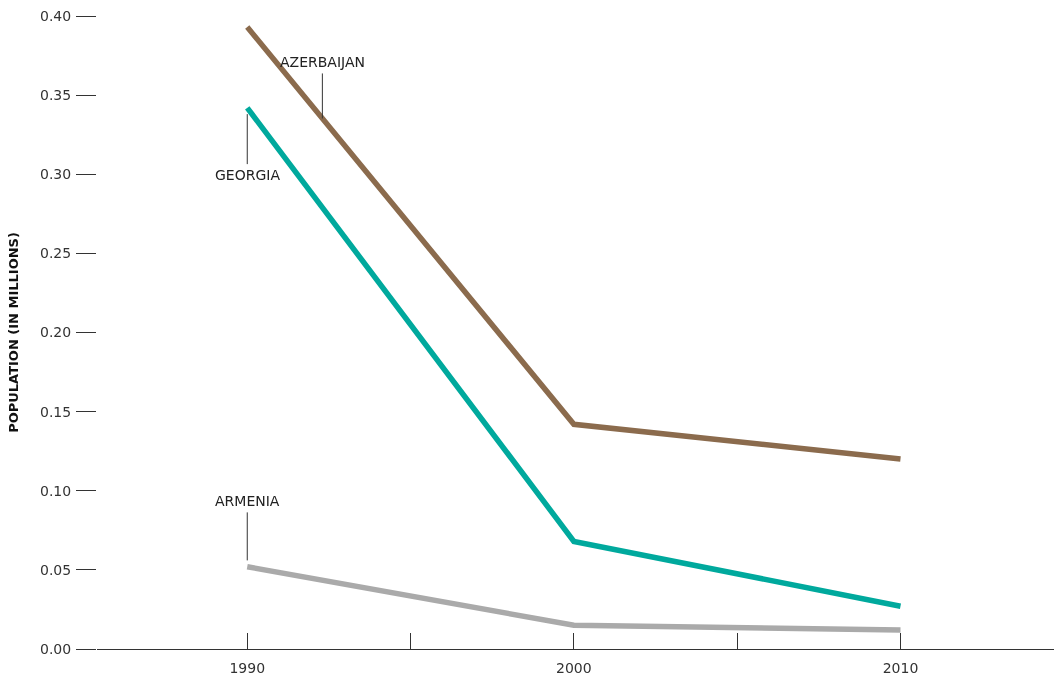 The width and height of the screenshot is (1055, 698). What do you see at coordinates (56, 15) in the screenshot?
I see `y-tick-label: 0.40` at bounding box center [56, 15].